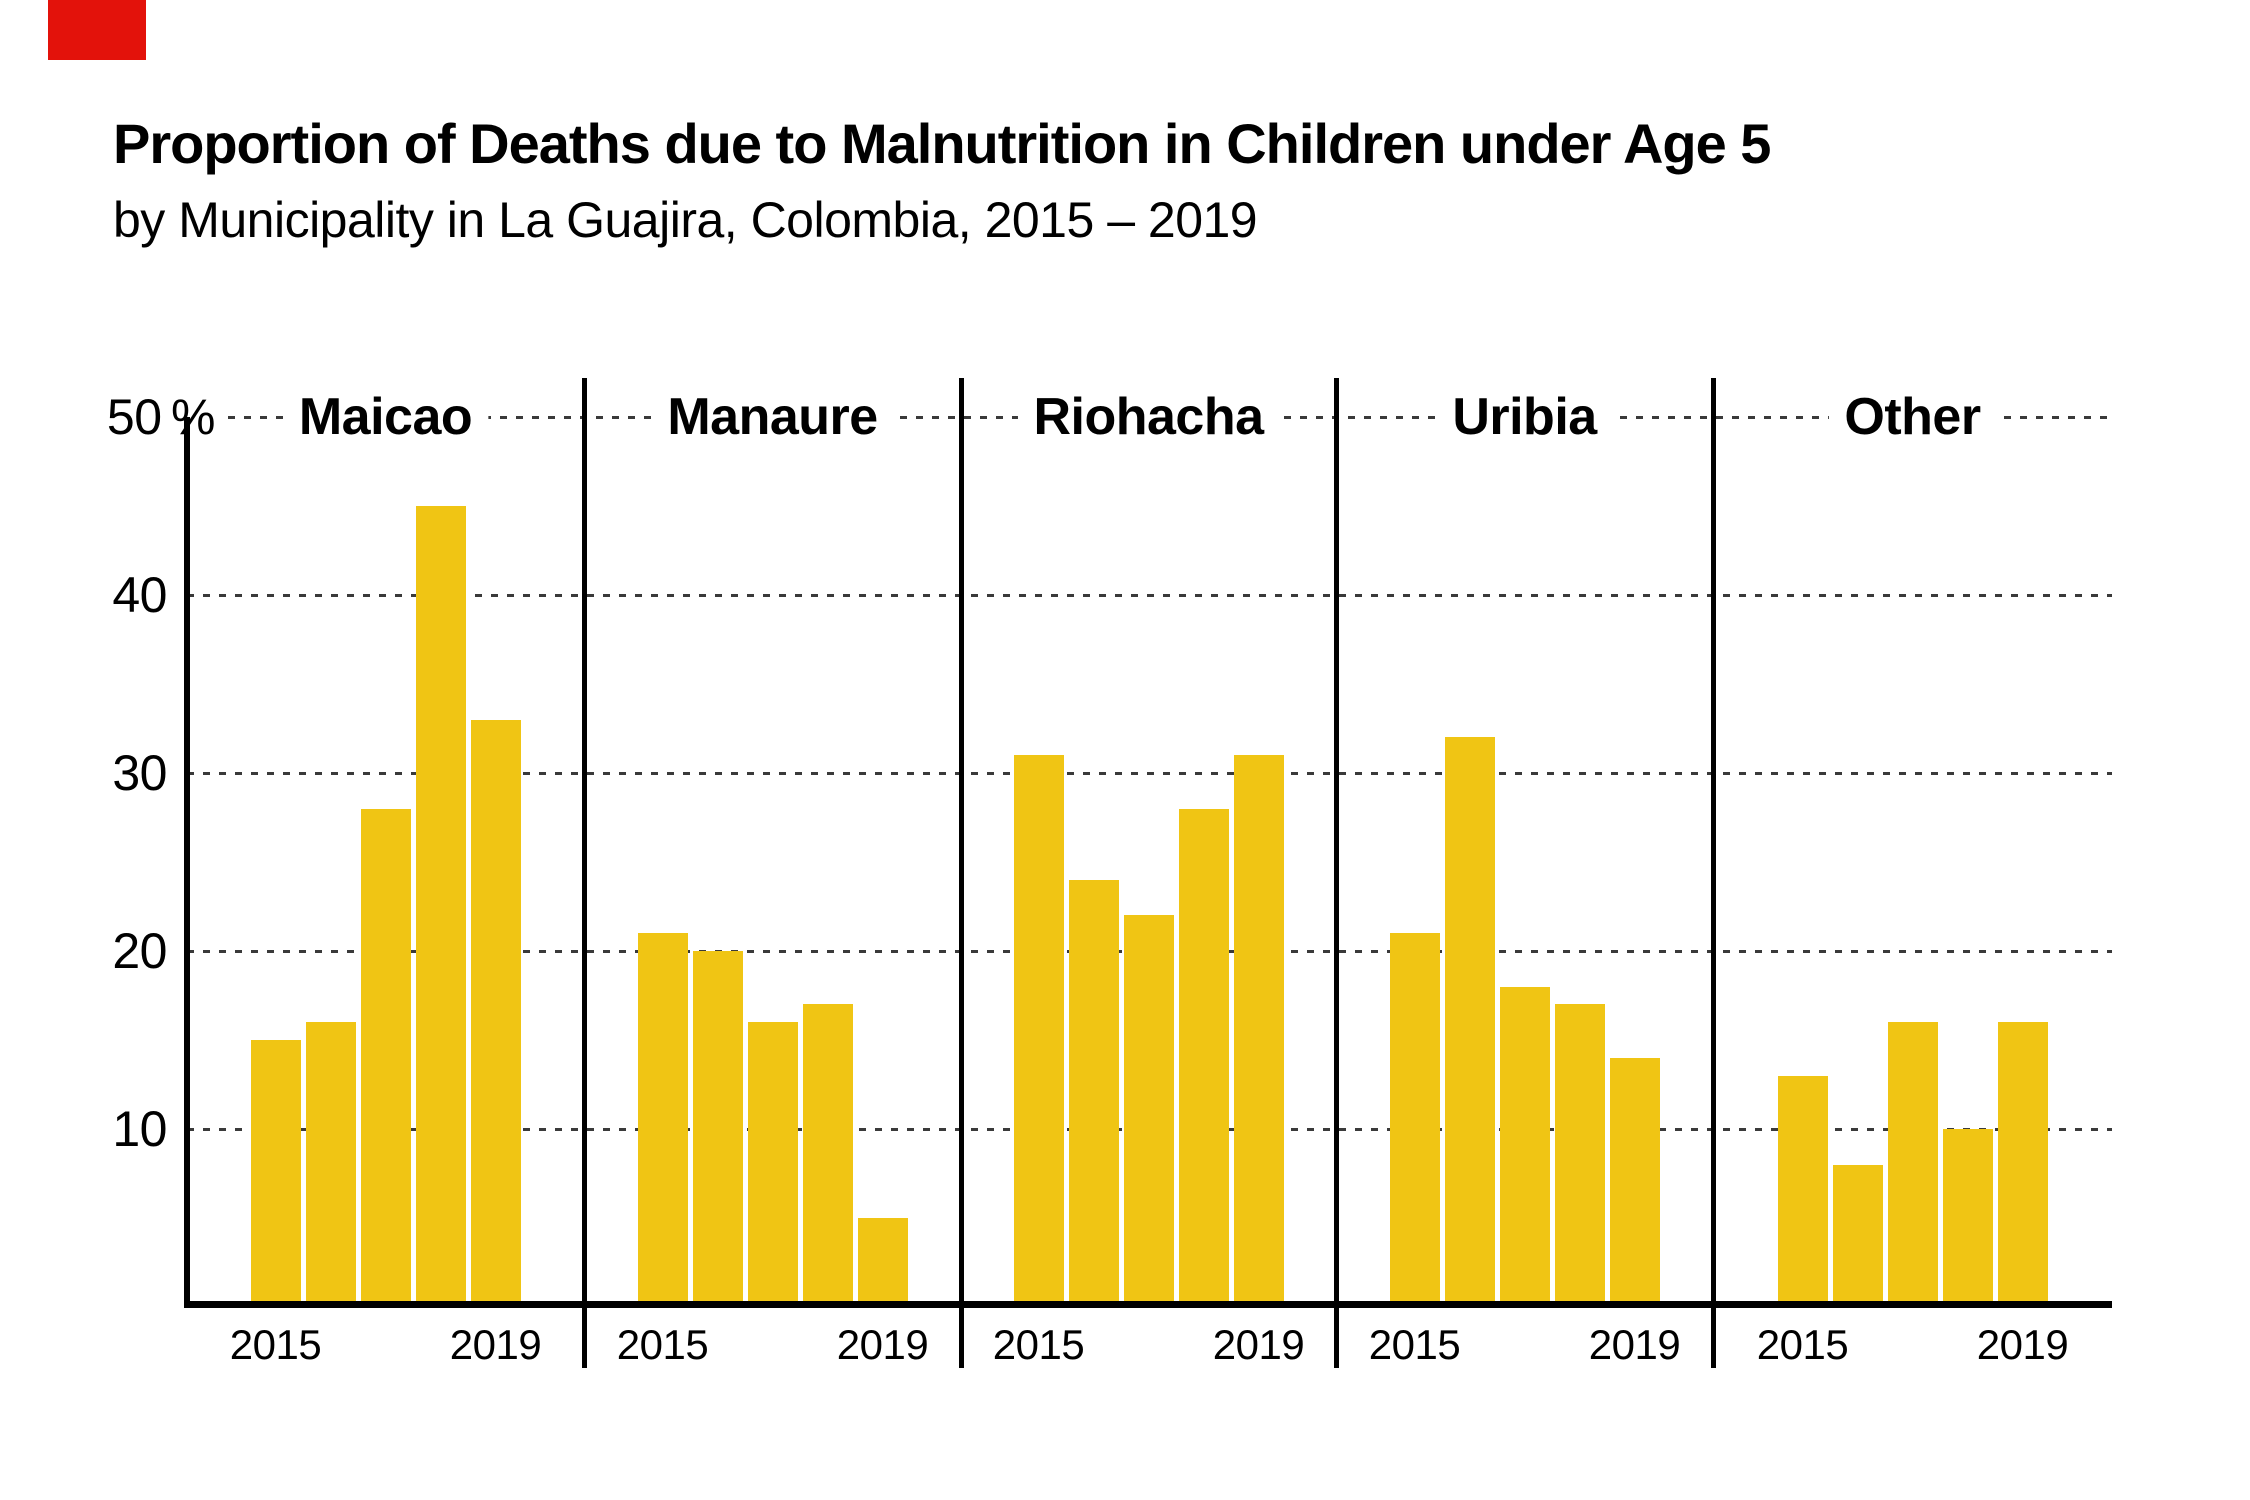  Describe the element at coordinates (662, 1344) in the screenshot. I see `x-tick-manaure-first: 2015` at that location.